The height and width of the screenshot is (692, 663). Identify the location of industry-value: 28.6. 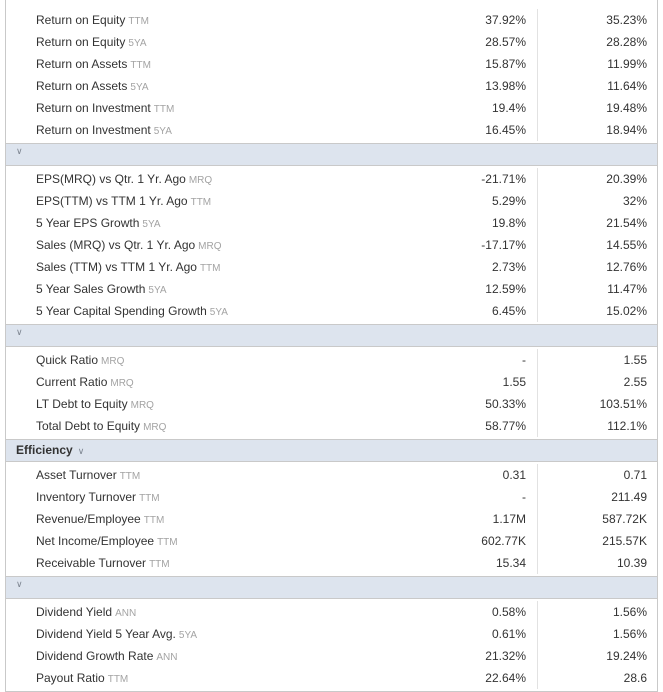
(635, 678).